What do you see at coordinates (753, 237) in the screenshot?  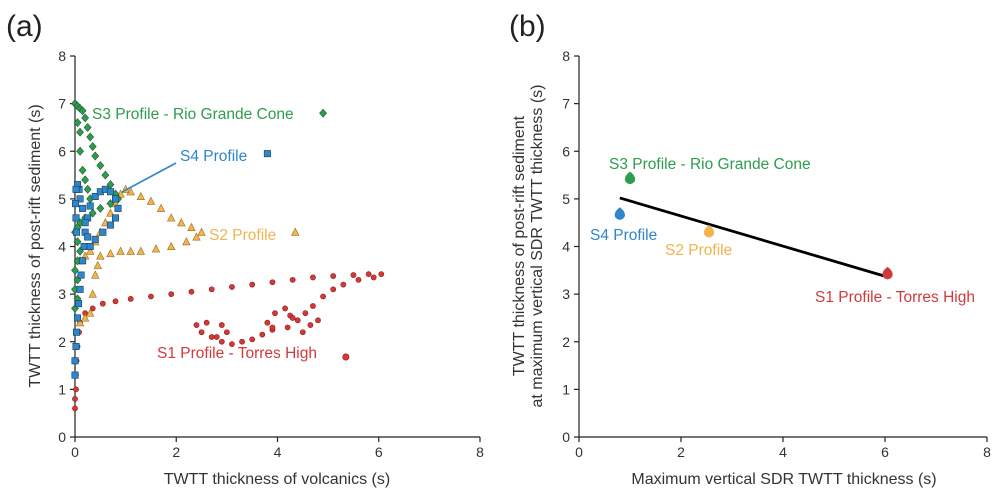 I see `trend-line` at bounding box center [753, 237].